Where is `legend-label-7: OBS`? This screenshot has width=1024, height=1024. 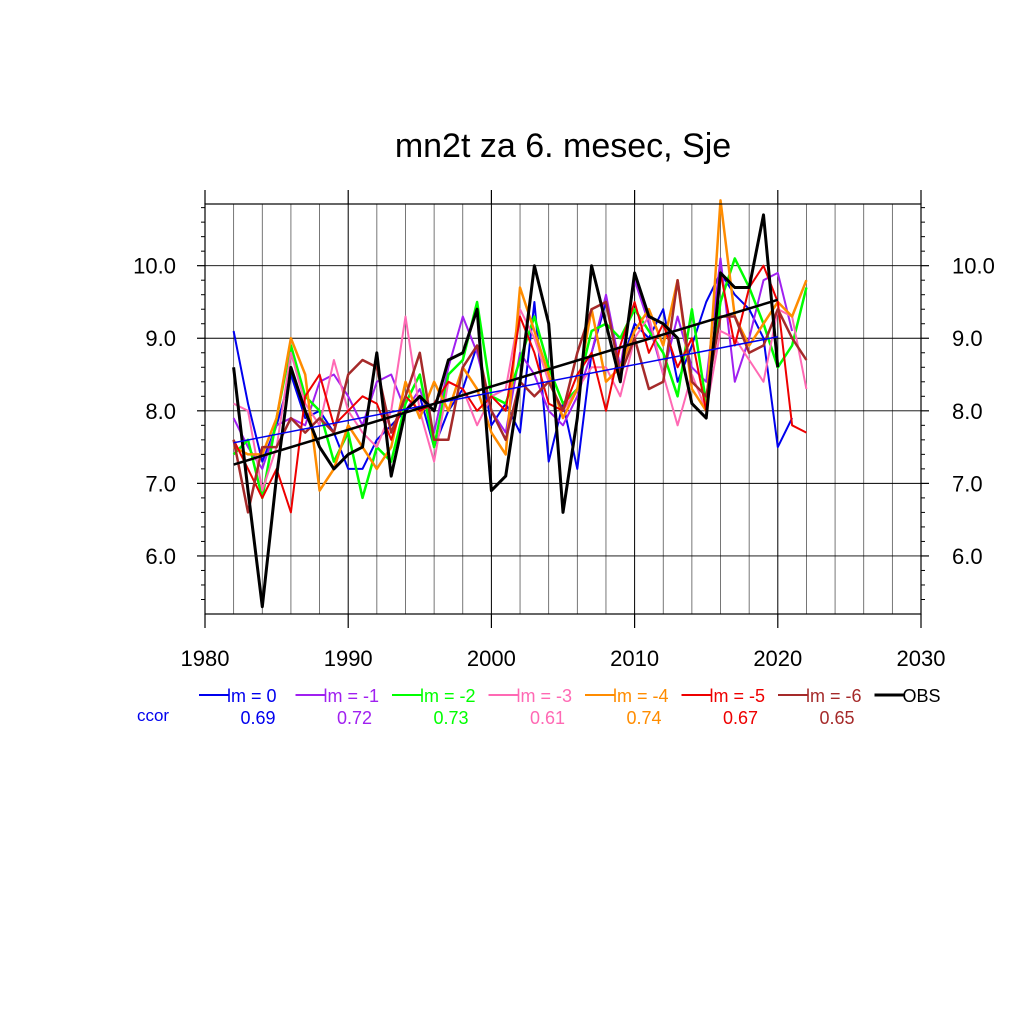
legend-label-7: OBS is located at coordinates (922, 696).